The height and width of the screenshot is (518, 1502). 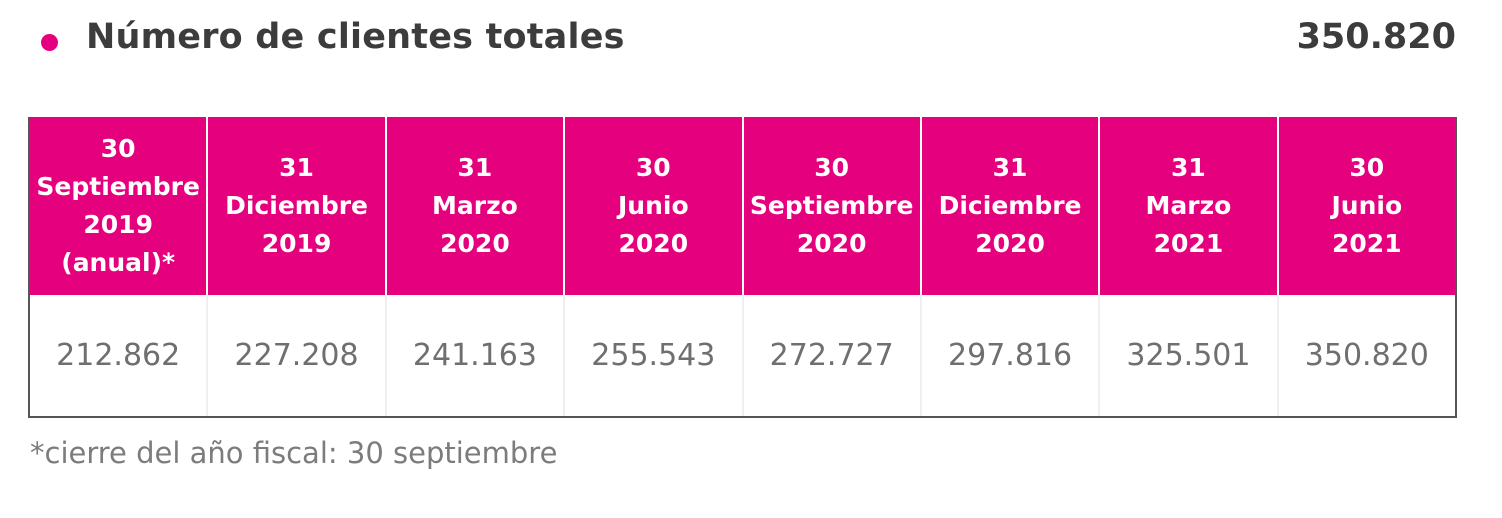 What do you see at coordinates (118, 355) in the screenshot?
I see `value-cell: 212.862` at bounding box center [118, 355].